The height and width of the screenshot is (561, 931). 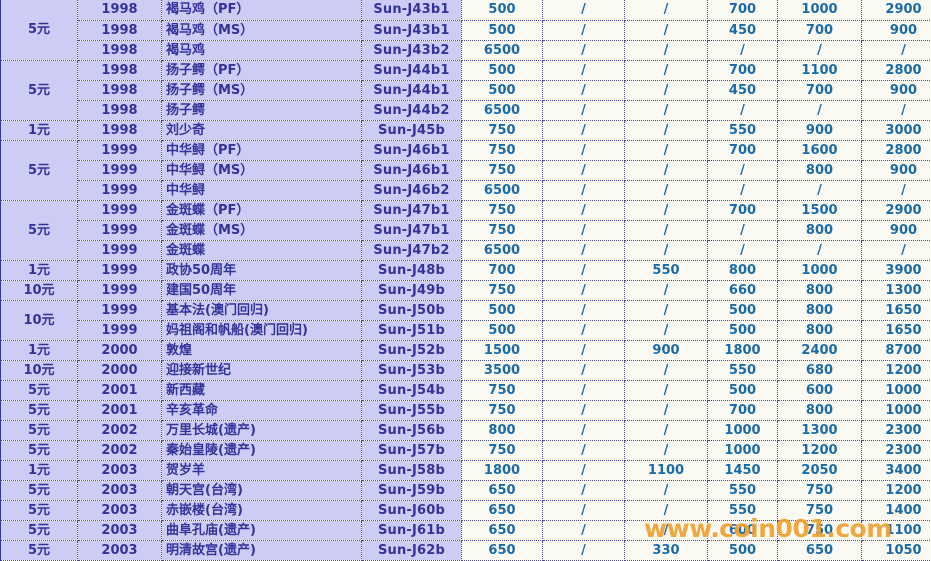 What do you see at coordinates (819, 10) in the screenshot?
I see `cell-price-5: 1000` at bounding box center [819, 10].